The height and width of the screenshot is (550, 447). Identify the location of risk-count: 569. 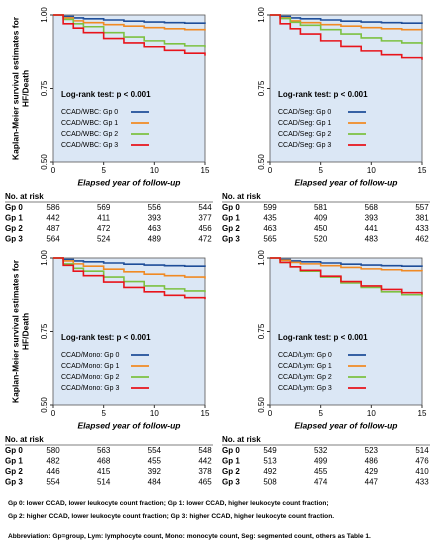
(104, 207).